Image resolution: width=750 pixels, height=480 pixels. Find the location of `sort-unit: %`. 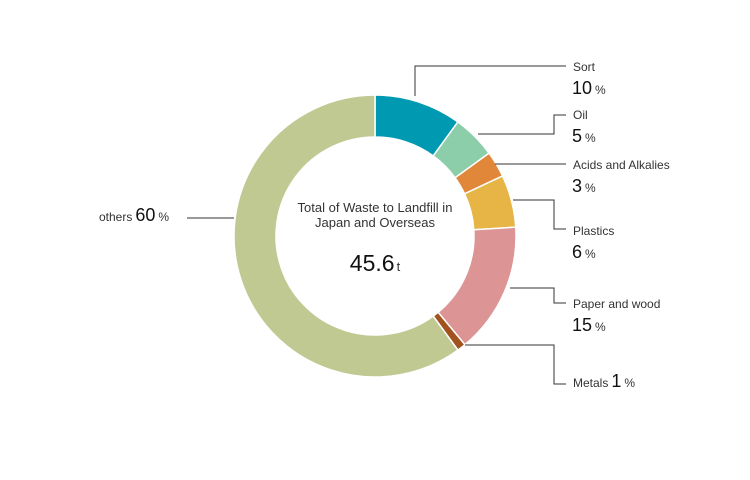

sort-unit: % is located at coordinates (600, 90).